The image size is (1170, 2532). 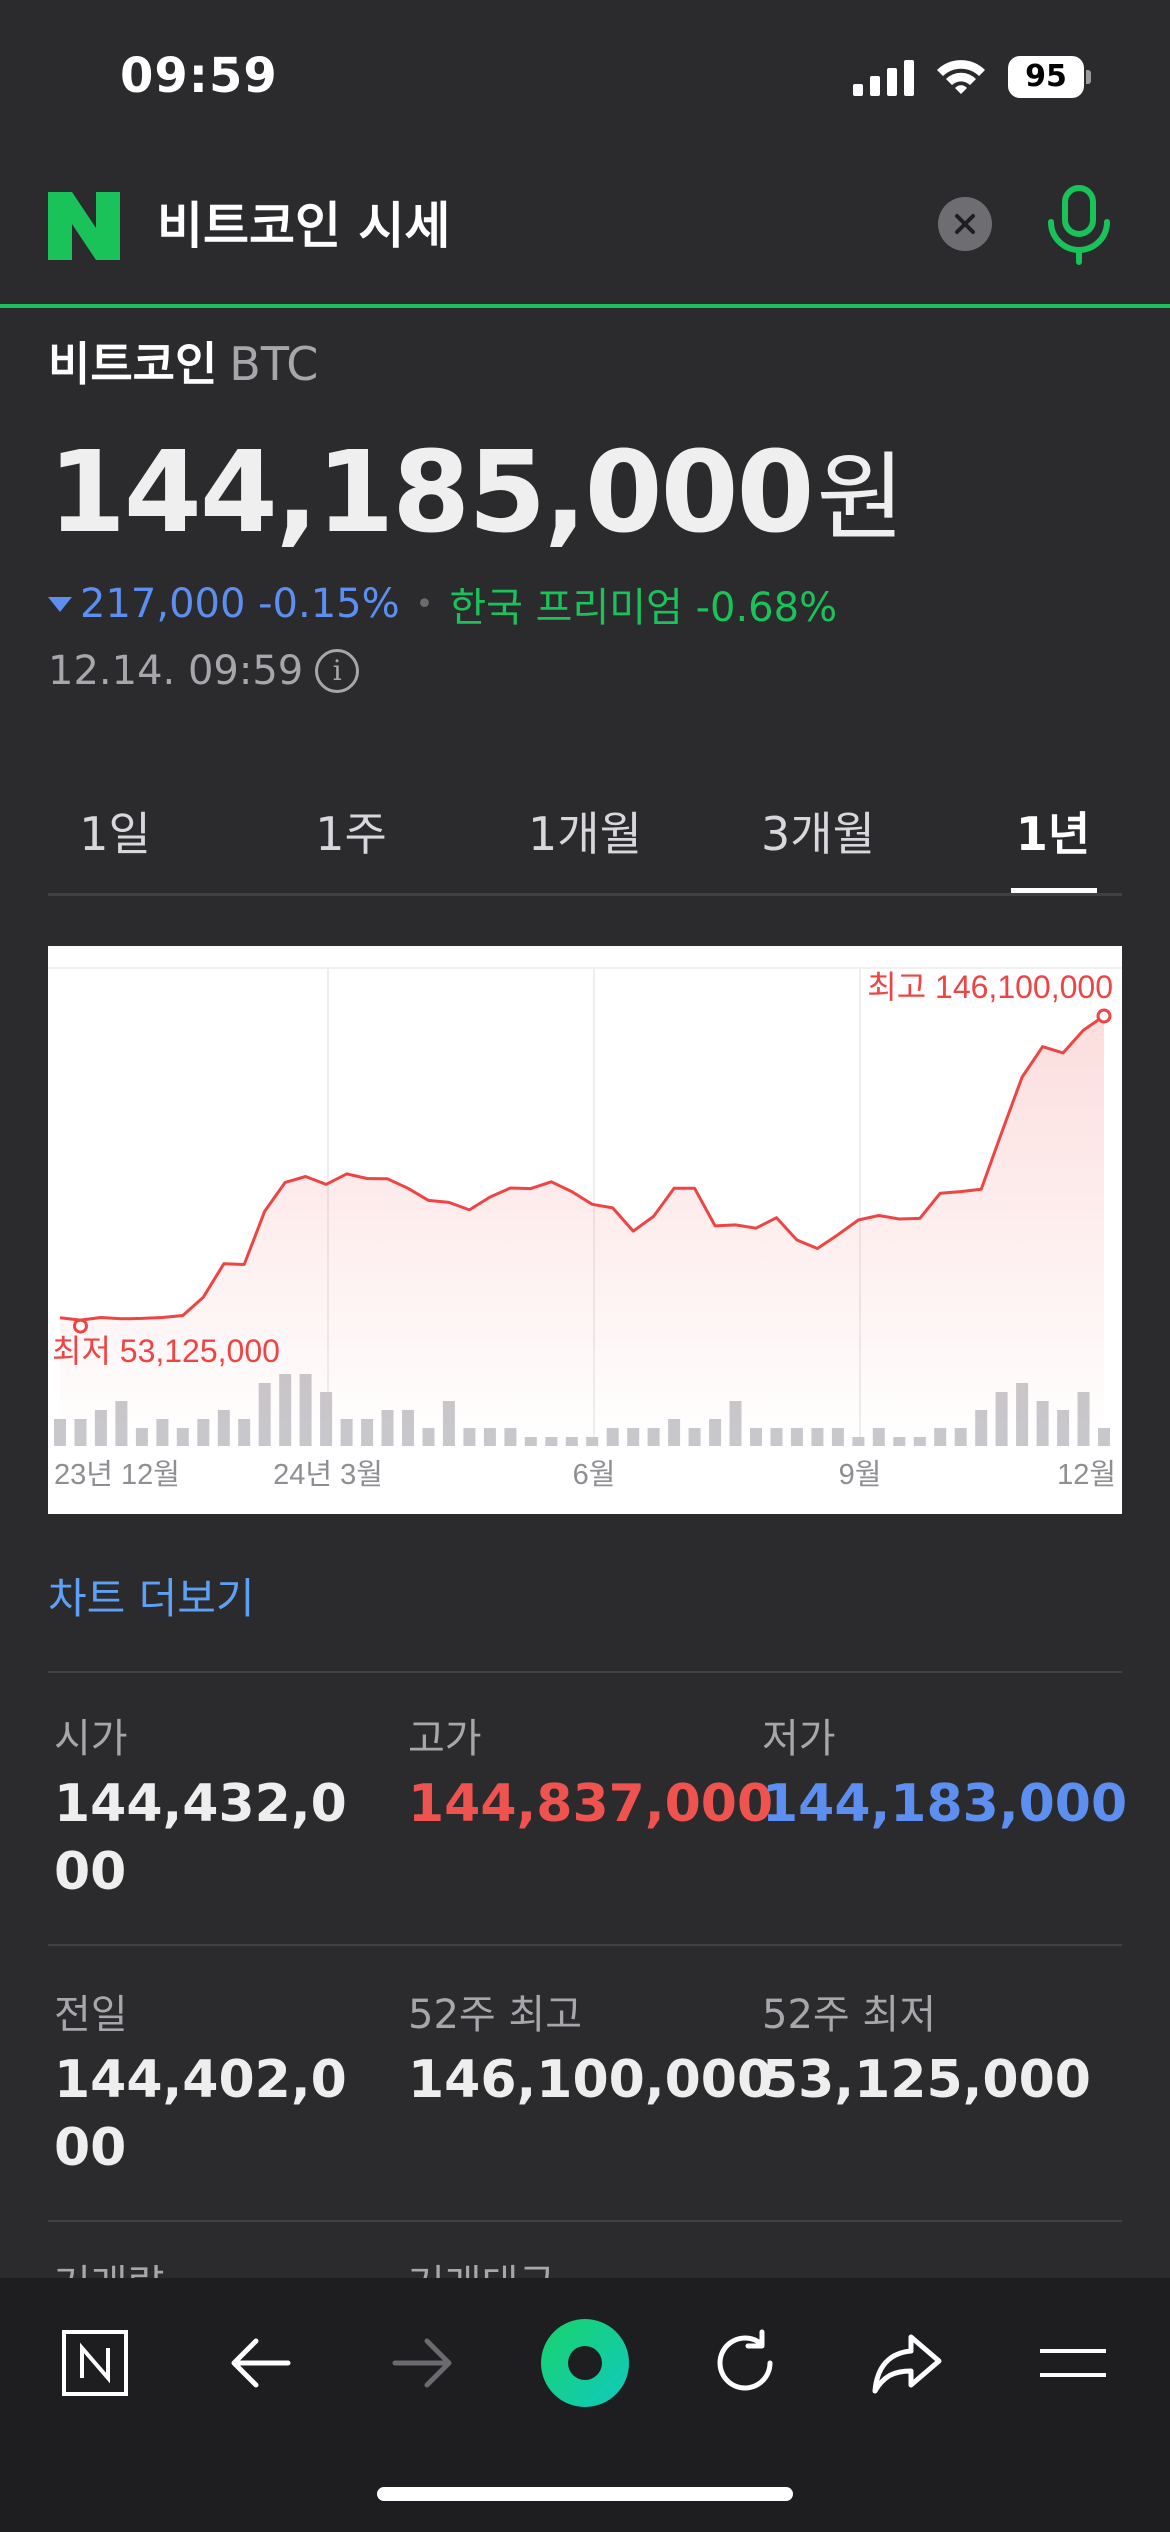 What do you see at coordinates (240, 604) in the screenshot?
I see `price-change: 217,000 -0.15%` at bounding box center [240, 604].